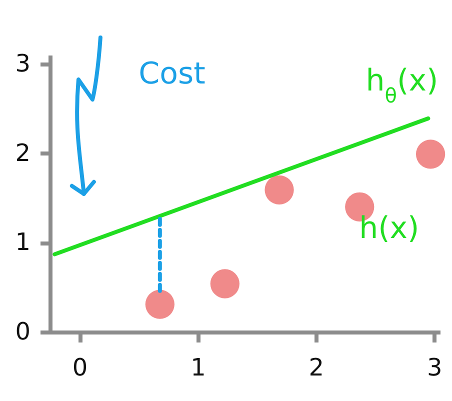  What do you see at coordinates (172, 74) in the screenshot?
I see `annotation: Cost` at bounding box center [172, 74].